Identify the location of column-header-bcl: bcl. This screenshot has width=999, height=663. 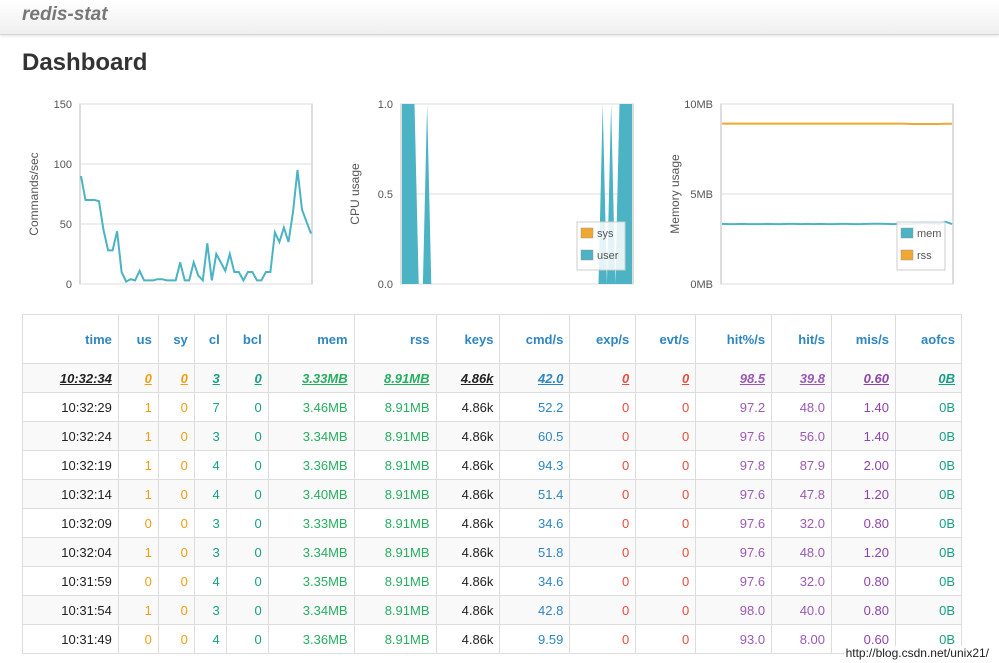
(247, 339).